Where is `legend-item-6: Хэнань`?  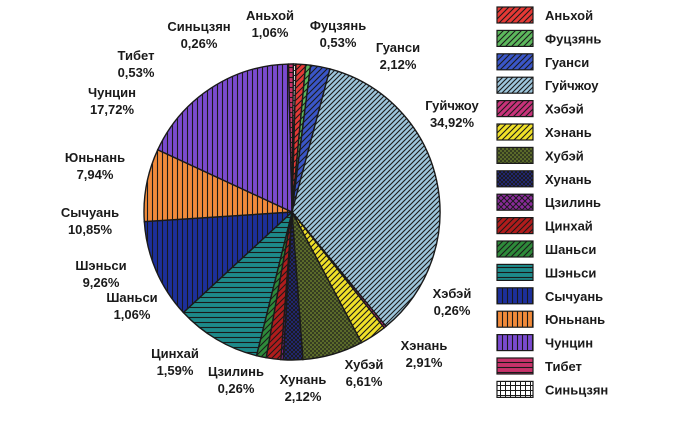
legend-item-6: Хэнань is located at coordinates (544, 132).